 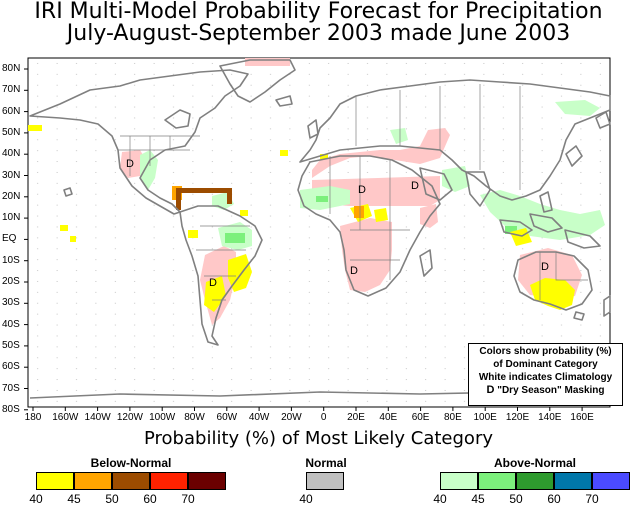 What do you see at coordinates (545, 351) in the screenshot?
I see `note-line1: Colors show probability (%)` at bounding box center [545, 351].